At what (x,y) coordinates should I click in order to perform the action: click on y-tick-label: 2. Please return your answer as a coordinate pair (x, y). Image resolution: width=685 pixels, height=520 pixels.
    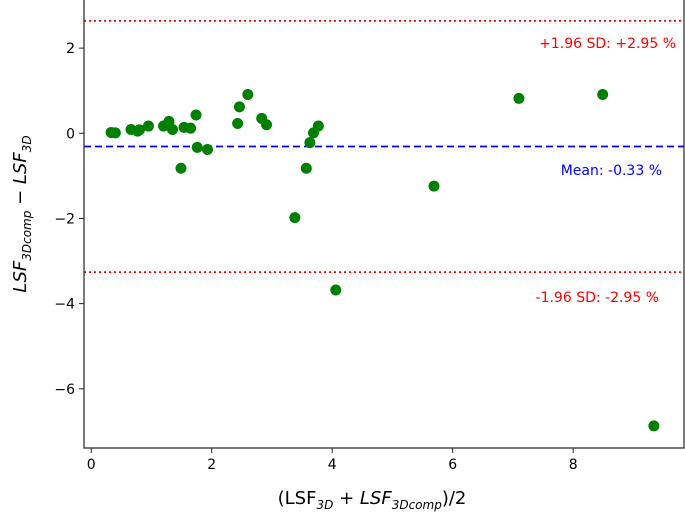
    Looking at the image, I should click on (70, 49).